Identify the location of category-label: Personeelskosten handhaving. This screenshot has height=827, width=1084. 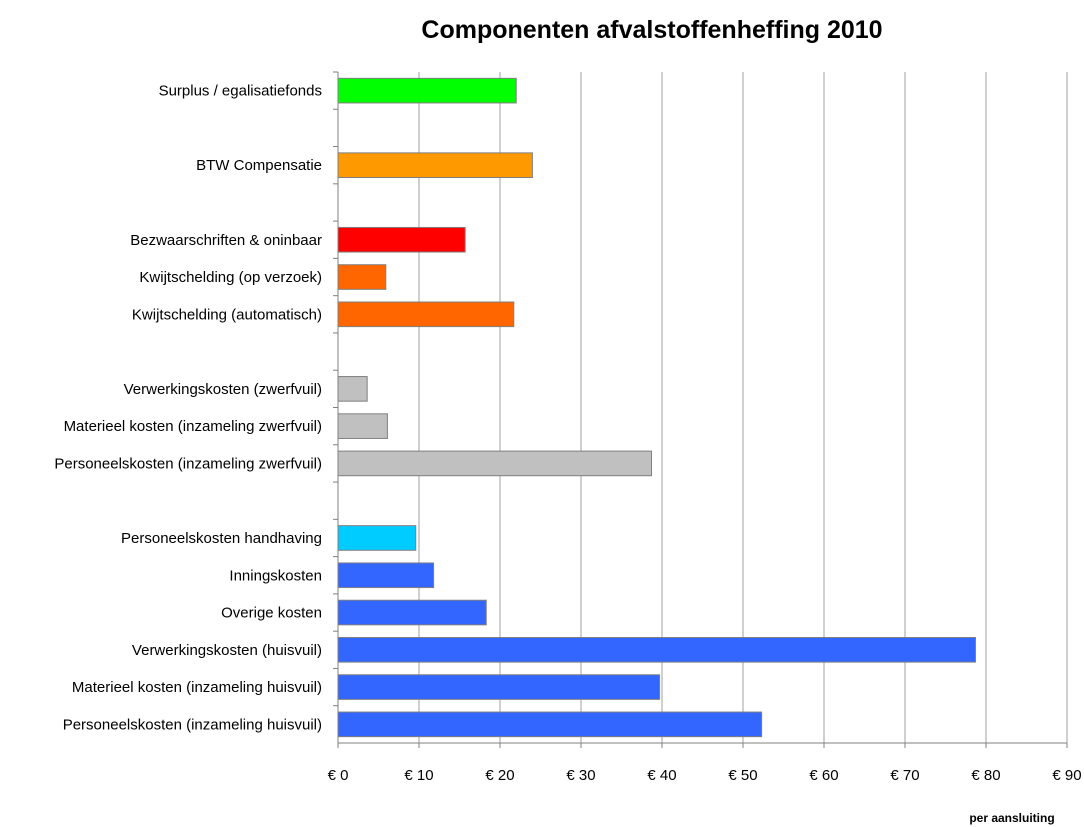
(221, 538).